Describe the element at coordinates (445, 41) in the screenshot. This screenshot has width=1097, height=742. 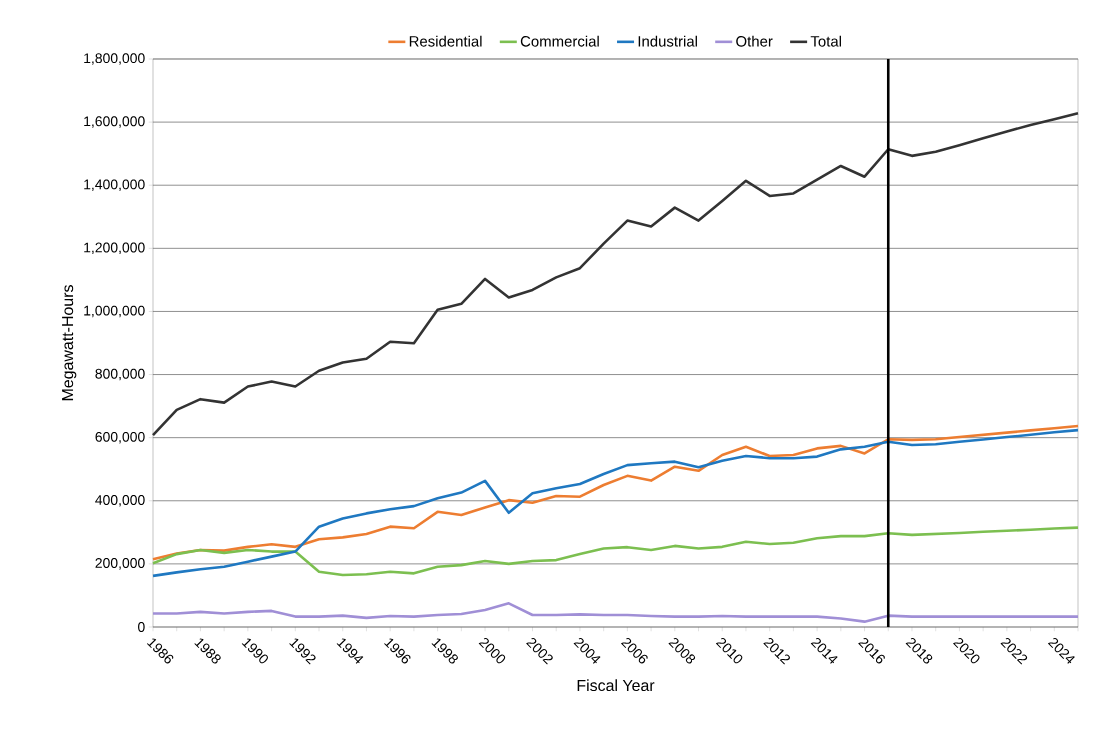
I see `legend-label: Residential` at that location.